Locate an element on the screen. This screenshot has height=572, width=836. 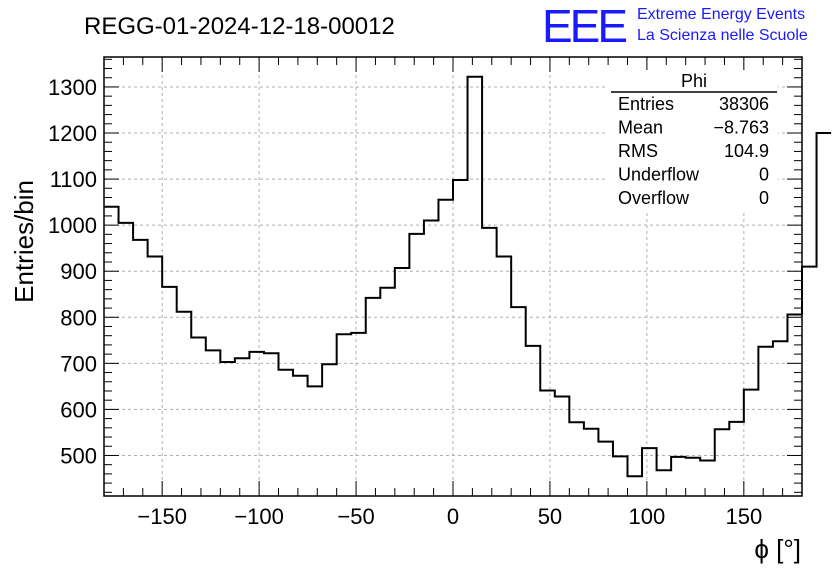
x-tick-label: −150 is located at coordinates (162, 516).